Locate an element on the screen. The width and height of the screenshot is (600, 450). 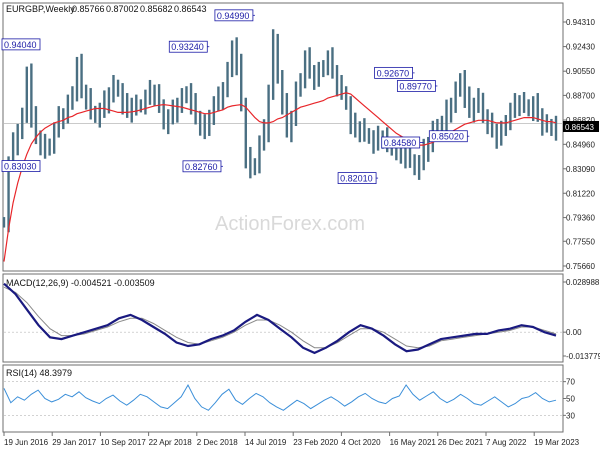
current-price-box is located at coordinates (581, 126).